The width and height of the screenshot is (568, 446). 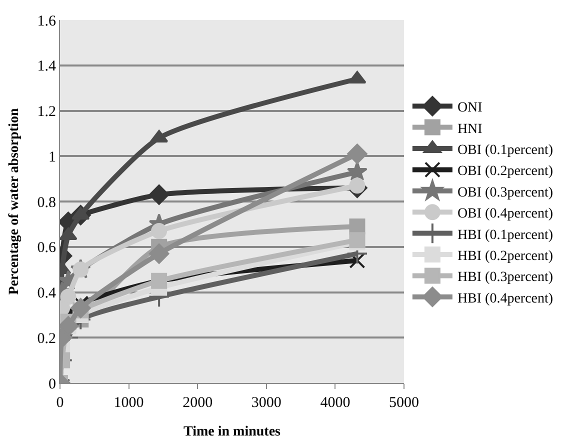 What do you see at coordinates (14, 201) in the screenshot?
I see `y-axis-title: Percentage of water absorption` at bounding box center [14, 201].